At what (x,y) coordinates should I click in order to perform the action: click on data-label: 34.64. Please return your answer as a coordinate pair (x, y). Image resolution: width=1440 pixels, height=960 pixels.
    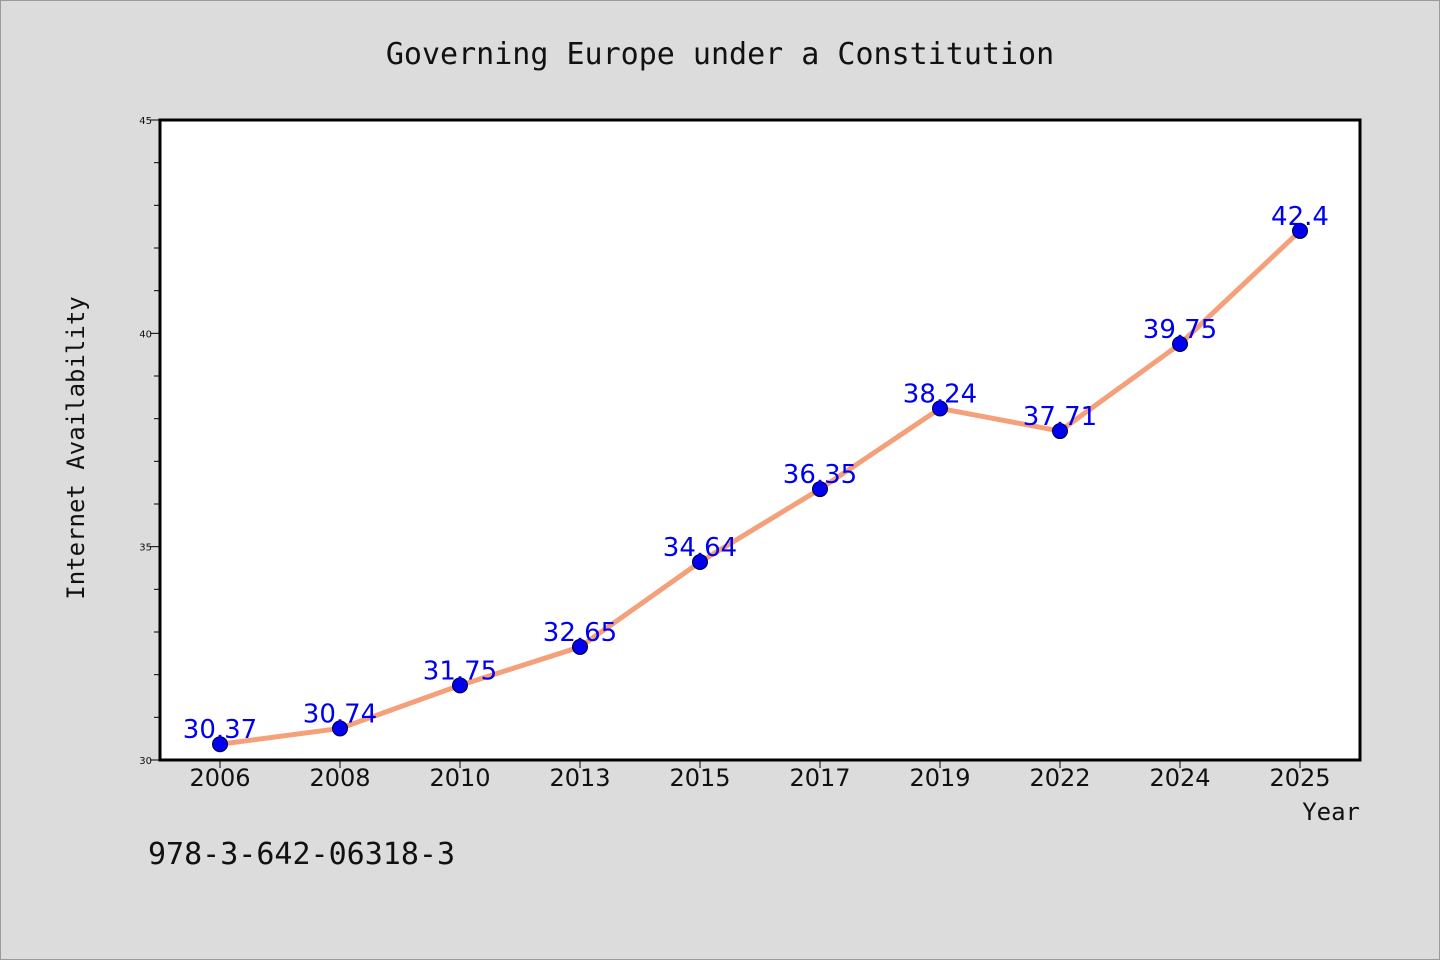
    Looking at the image, I should click on (700, 548).